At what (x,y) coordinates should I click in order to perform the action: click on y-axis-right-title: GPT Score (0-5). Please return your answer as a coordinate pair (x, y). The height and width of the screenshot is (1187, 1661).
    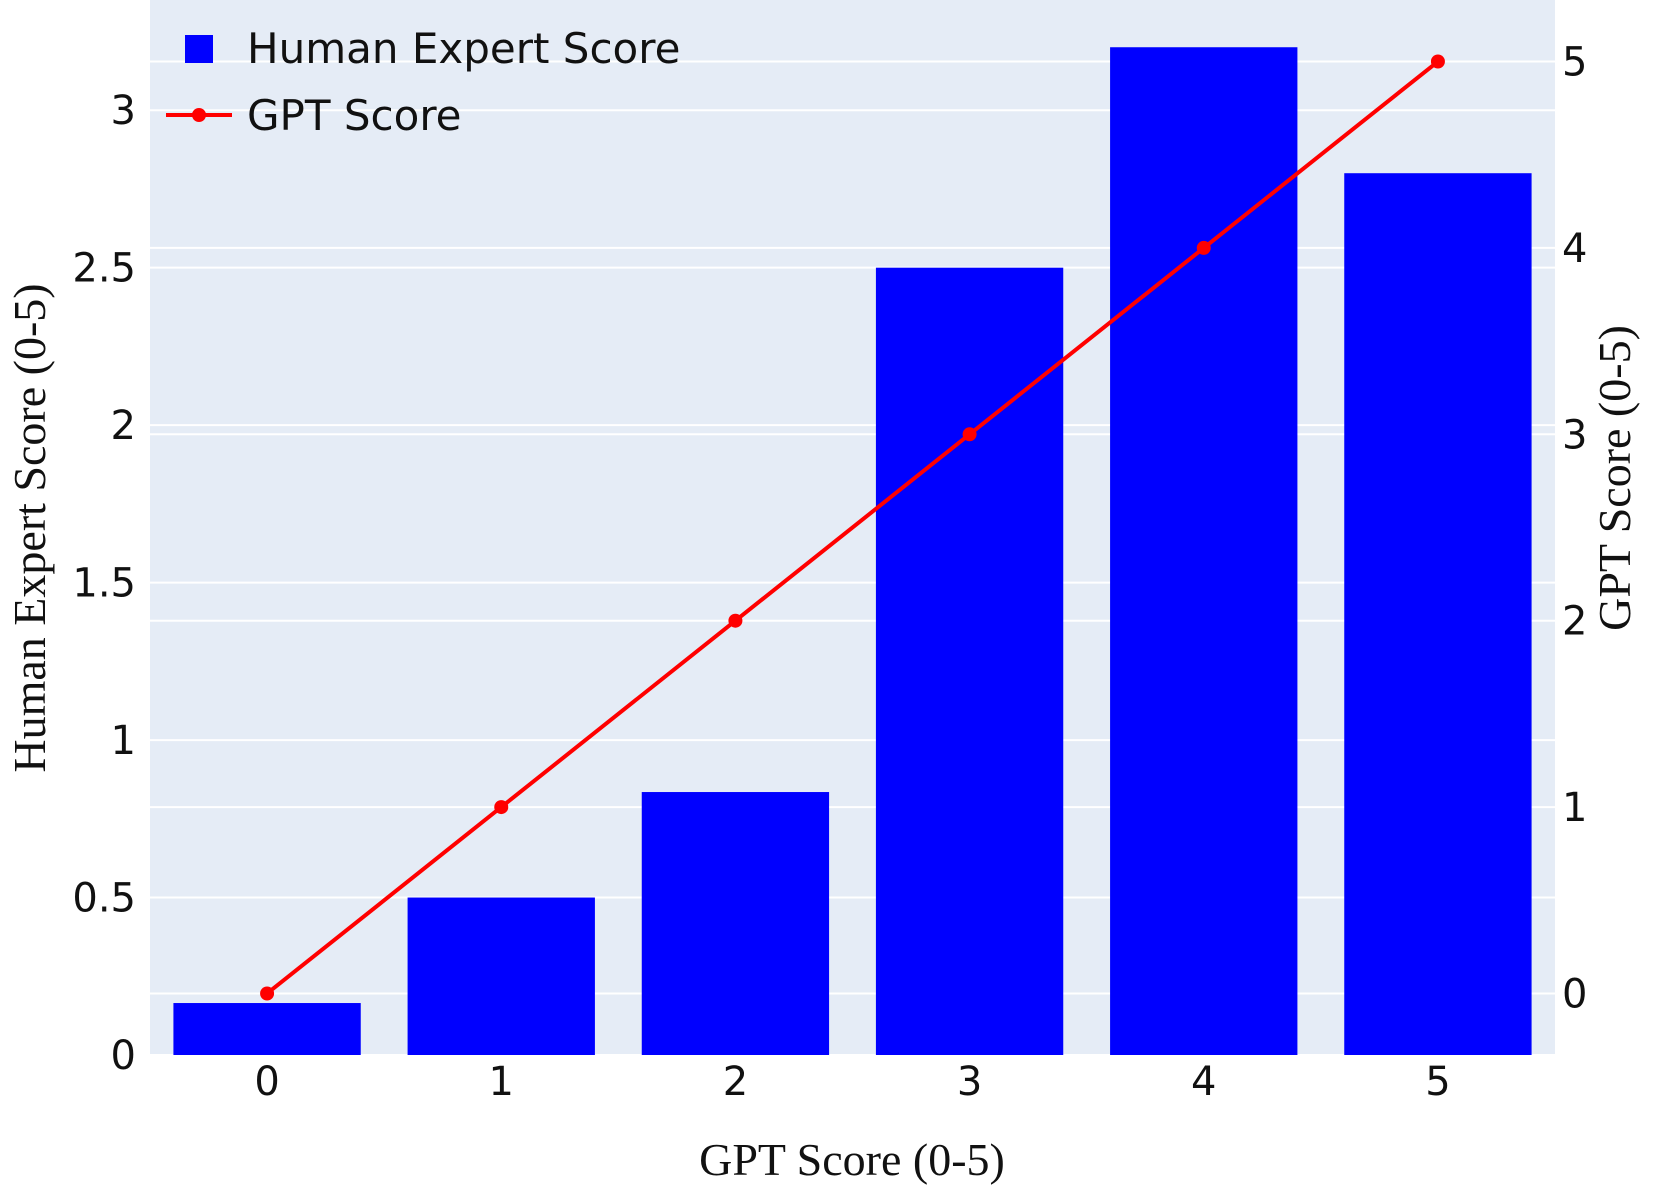
    Looking at the image, I should click on (1614, 478).